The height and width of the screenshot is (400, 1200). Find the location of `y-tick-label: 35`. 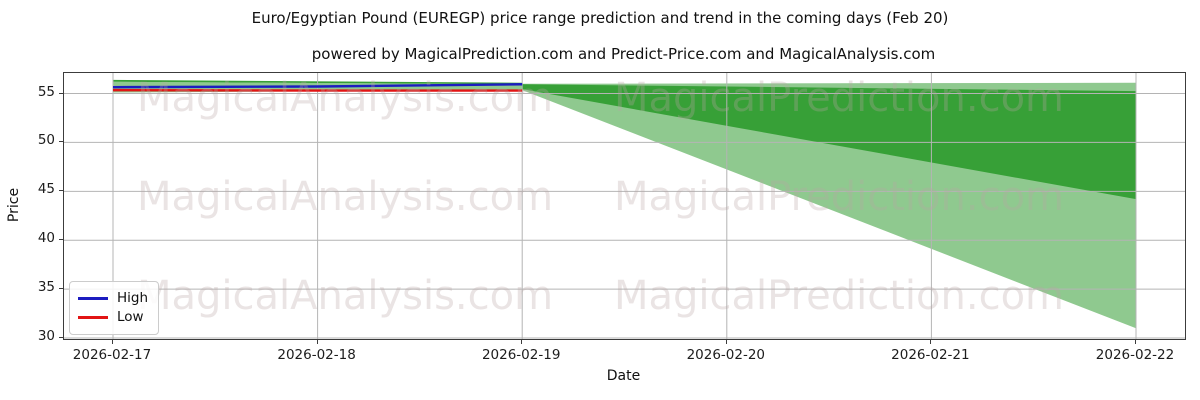

y-tick-label: 35 is located at coordinates (46, 287).